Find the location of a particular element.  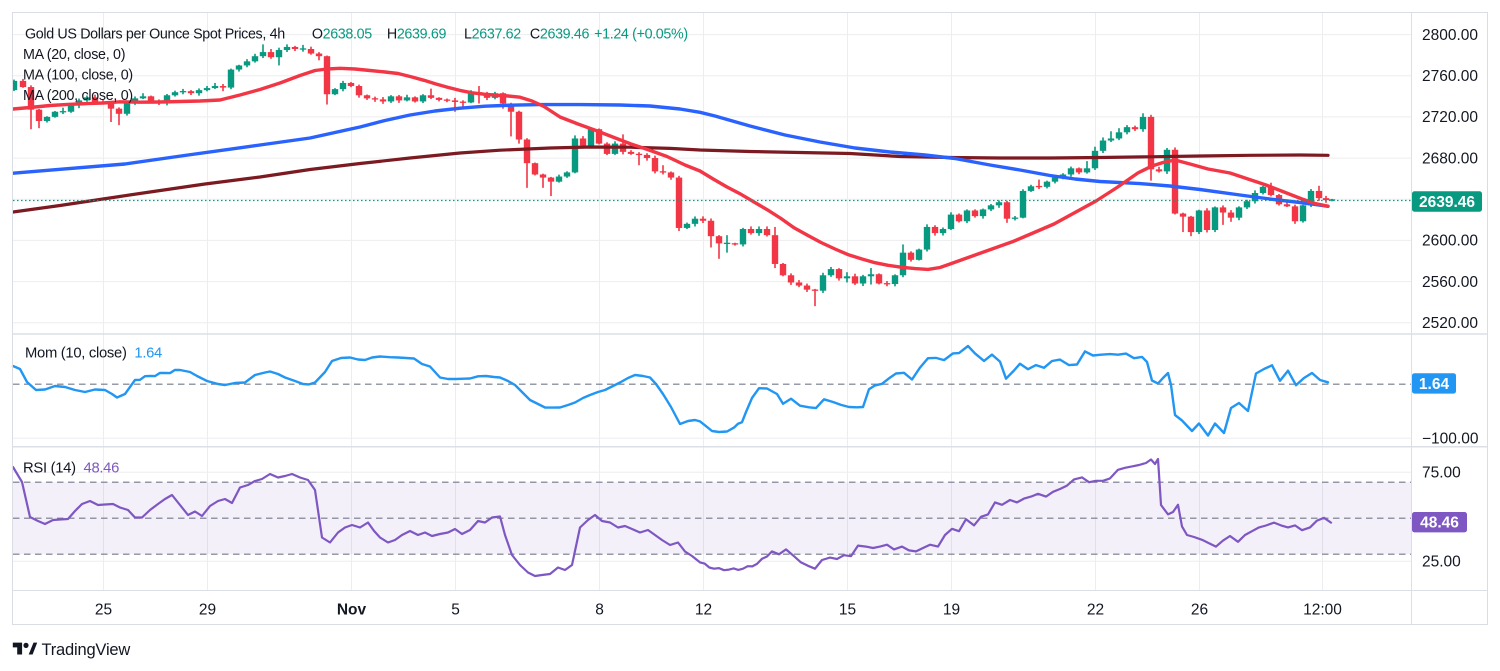

svg-text: 2560.00 is located at coordinates (1450, 282).